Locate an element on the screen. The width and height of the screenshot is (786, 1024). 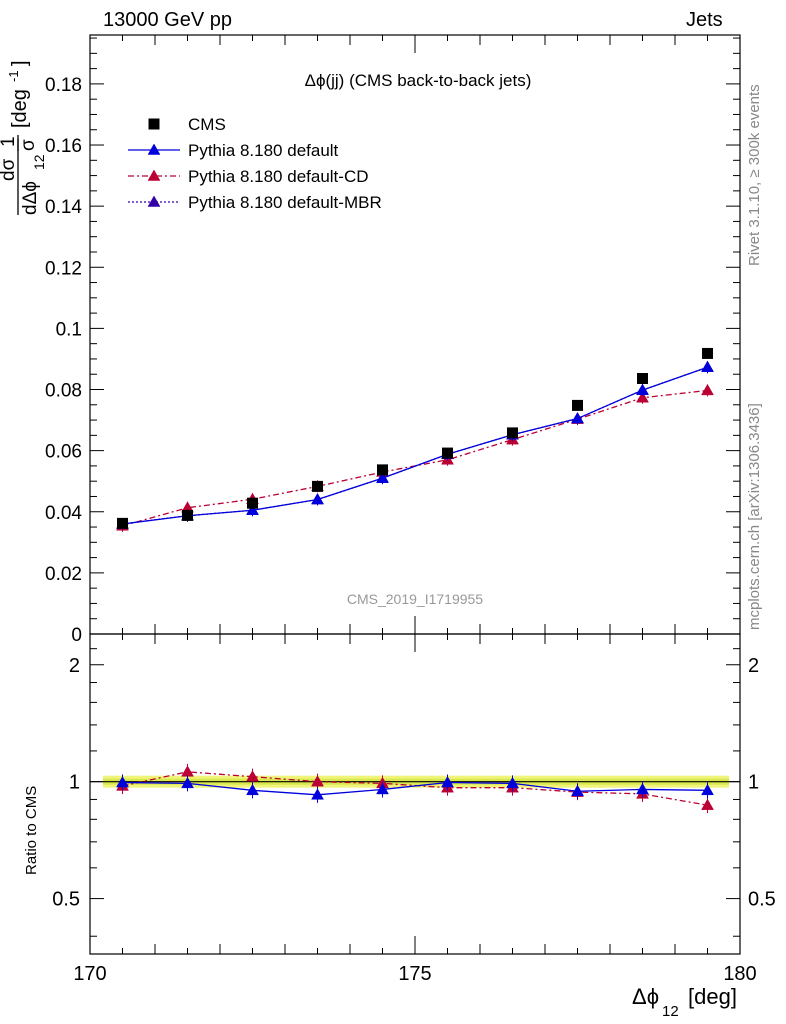
svg-text: 1 is located at coordinates (9, 141).